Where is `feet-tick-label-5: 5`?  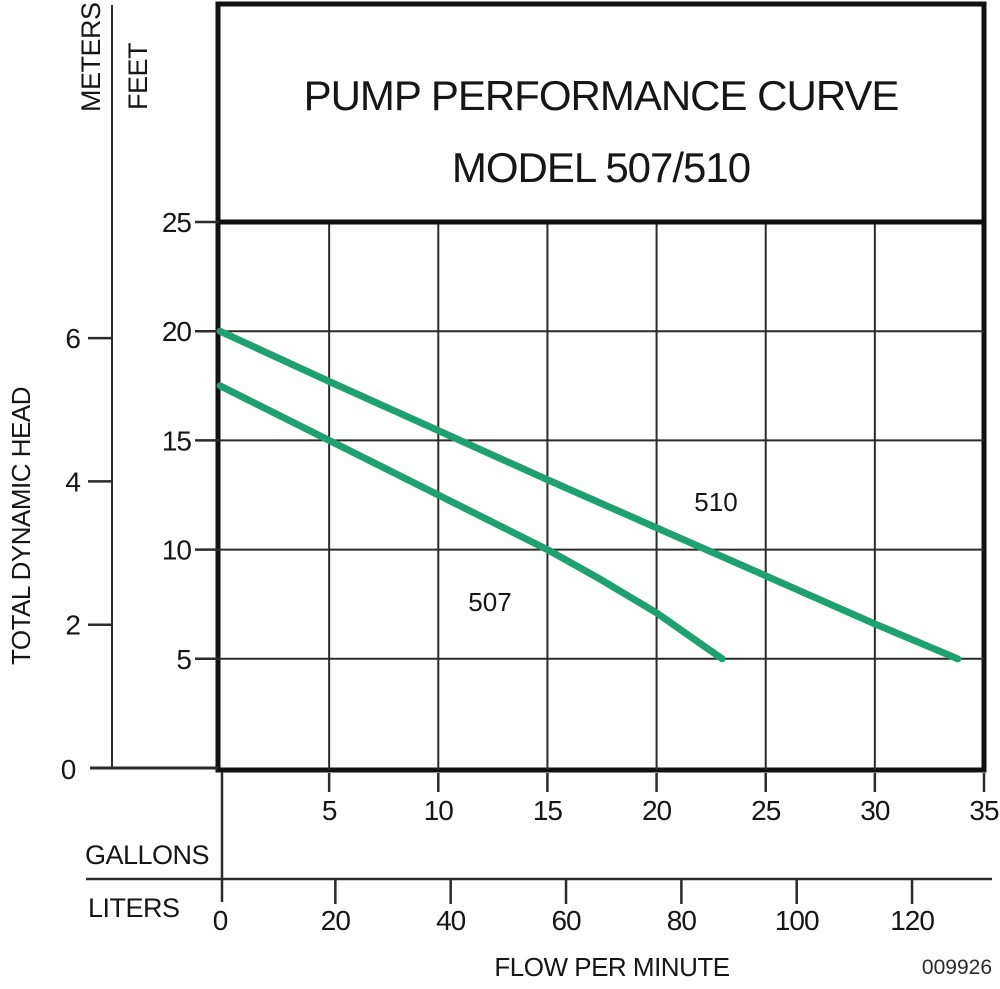
feet-tick-label-5: 5 is located at coordinates (183, 659).